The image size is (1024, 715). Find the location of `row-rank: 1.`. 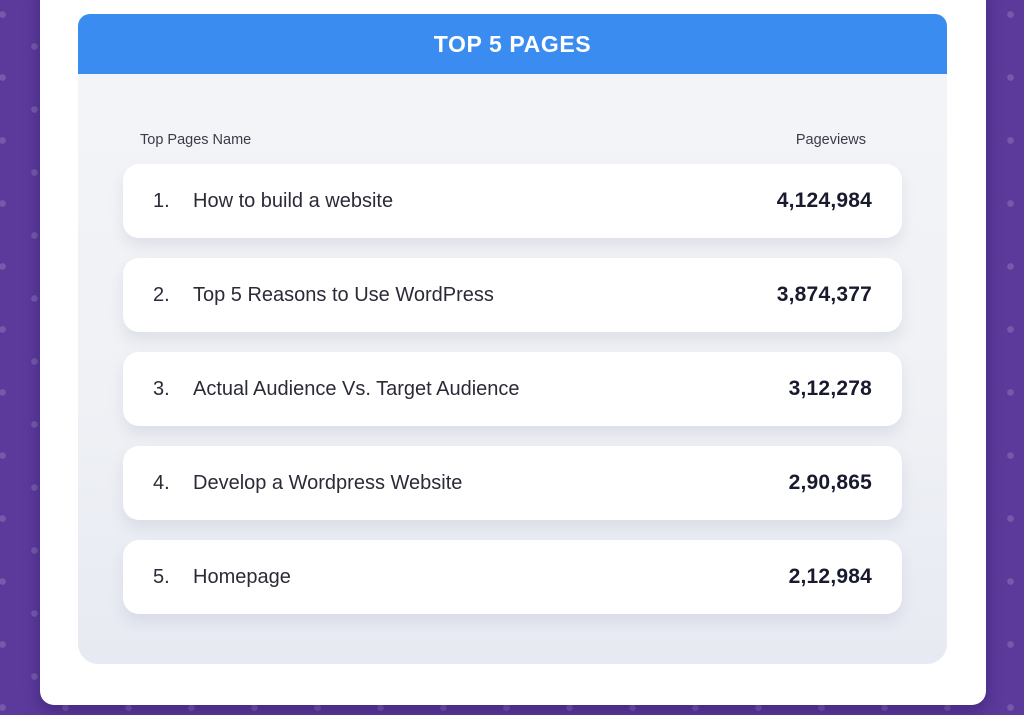

row-rank: 1. is located at coordinates (161, 200).